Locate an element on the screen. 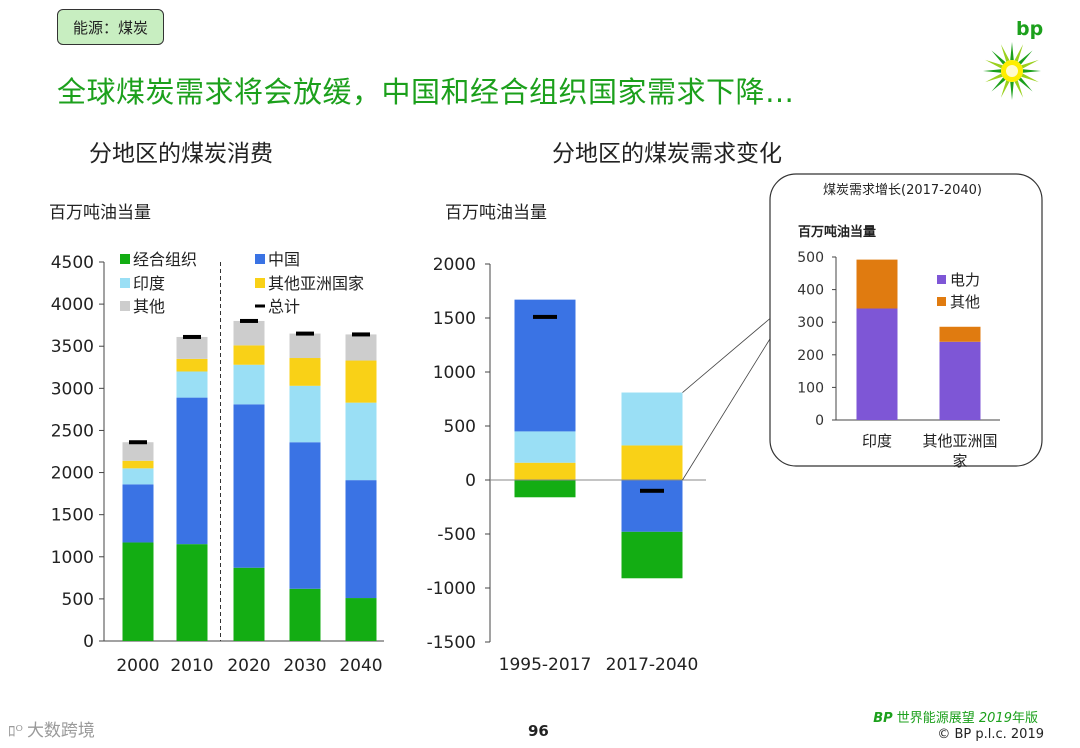 This screenshot has height=748, width=1080. inset-unit: 百万吨油当量 is located at coordinates (837, 232).